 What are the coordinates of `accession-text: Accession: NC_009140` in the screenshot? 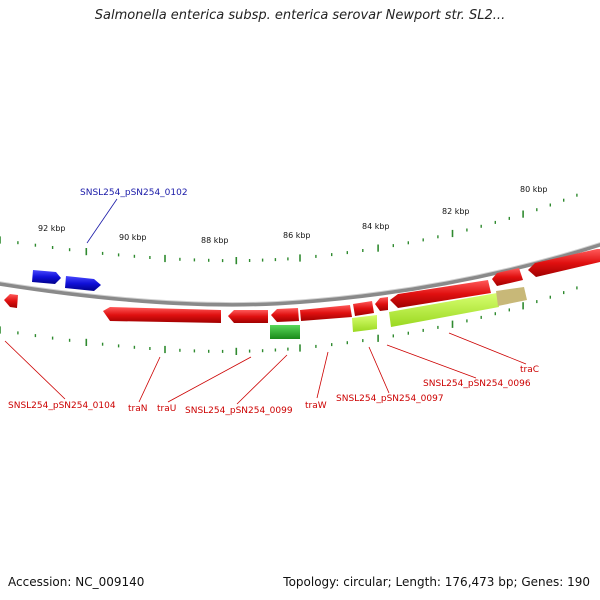 It's located at (76, 582).